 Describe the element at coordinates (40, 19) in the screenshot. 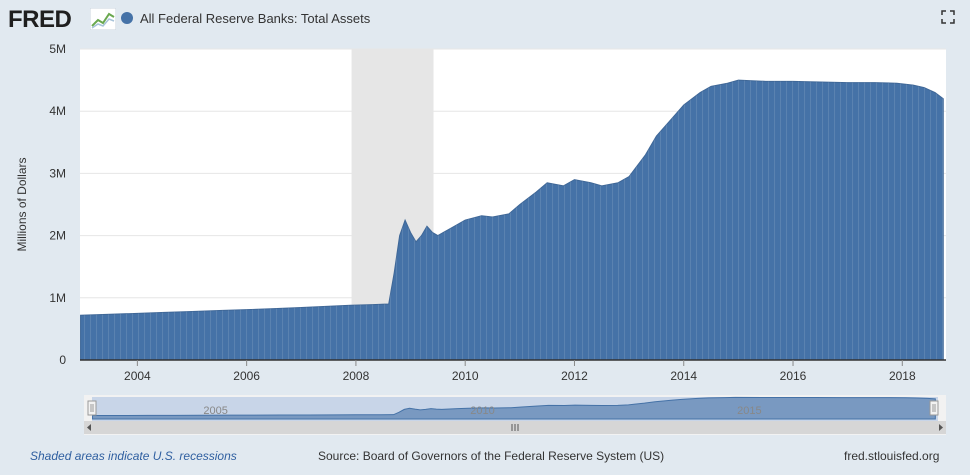

I see `fred-logo: FRED` at that location.